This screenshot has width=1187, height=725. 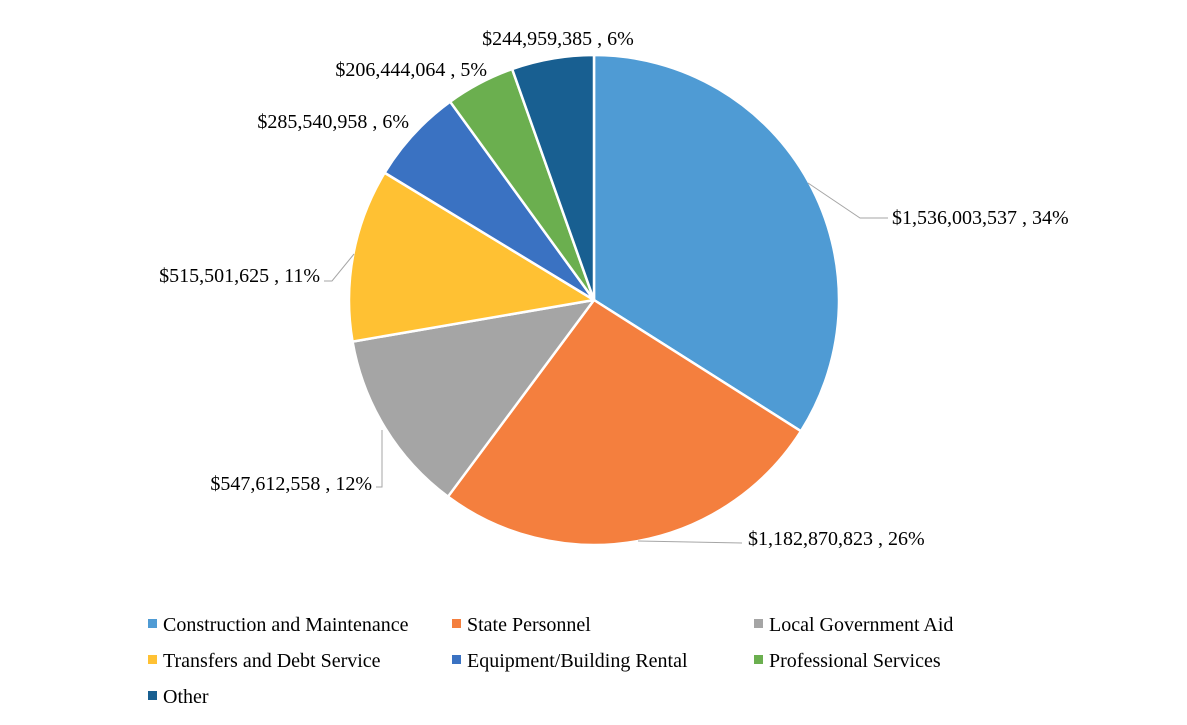 I want to click on data-label-5: $285,540,958 , 6%, so click(x=333, y=122).